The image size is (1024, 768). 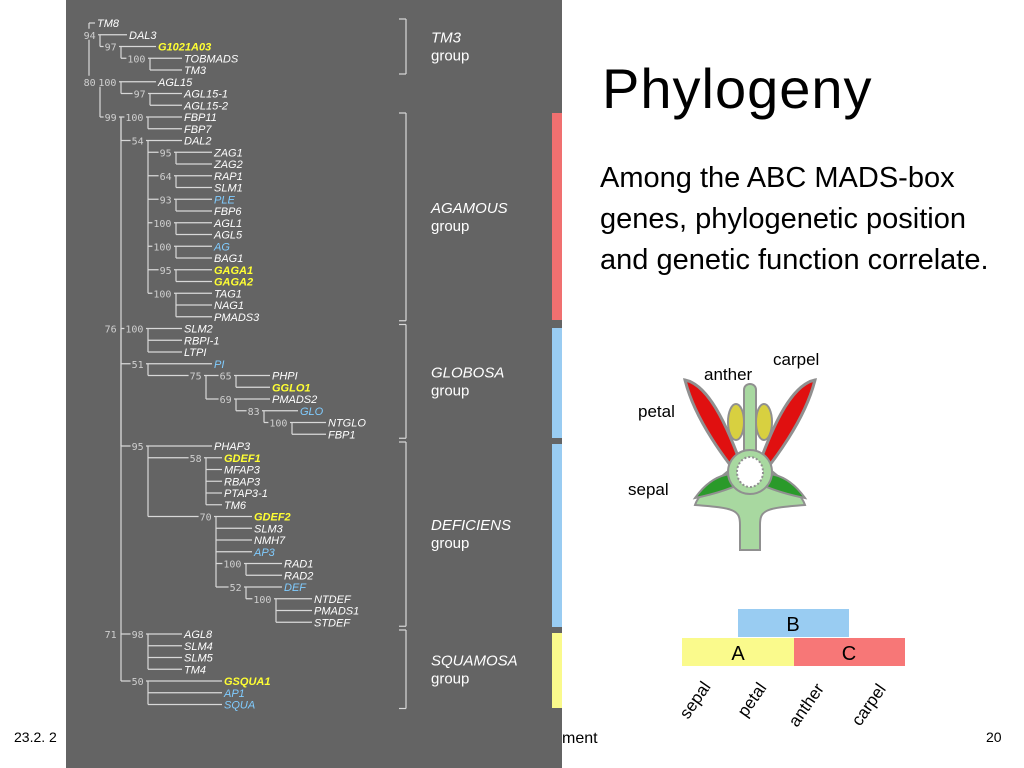 I want to click on whorl-label-sepal: sepal, so click(x=695, y=700).